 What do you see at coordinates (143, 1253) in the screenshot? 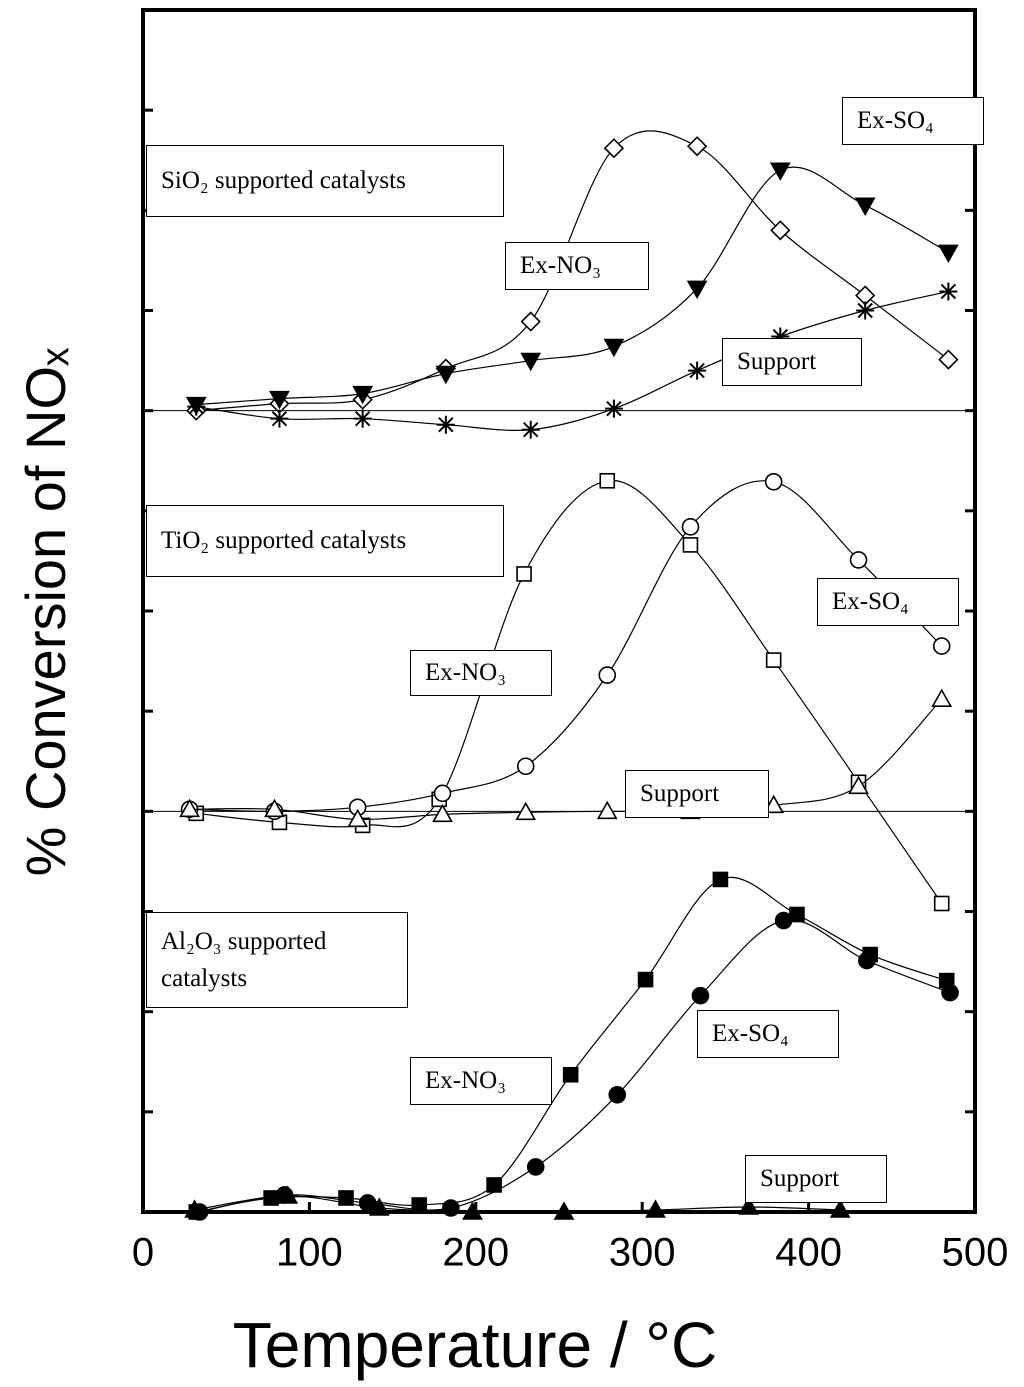
I see `x-tick-label: 0` at bounding box center [143, 1253].